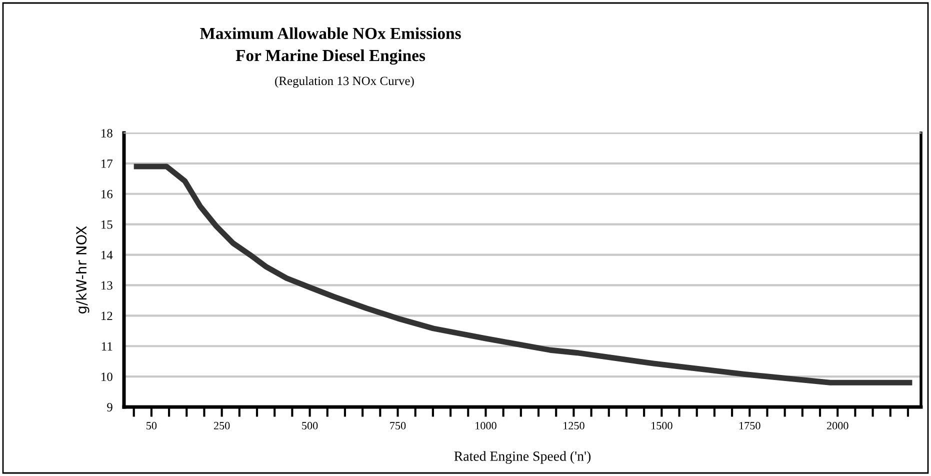 This screenshot has width=931, height=476. Describe the element at coordinates (107, 164) in the screenshot. I see `y-tick-label: 17` at that location.